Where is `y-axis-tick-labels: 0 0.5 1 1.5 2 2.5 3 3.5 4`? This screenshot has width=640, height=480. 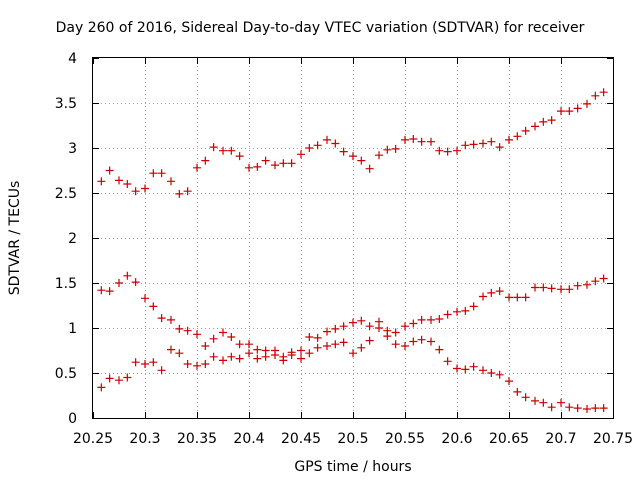
y-axis-tick-labels: 0 0.5 1 1.5 2 2.5 3 3.5 4 is located at coordinates (66, 239).